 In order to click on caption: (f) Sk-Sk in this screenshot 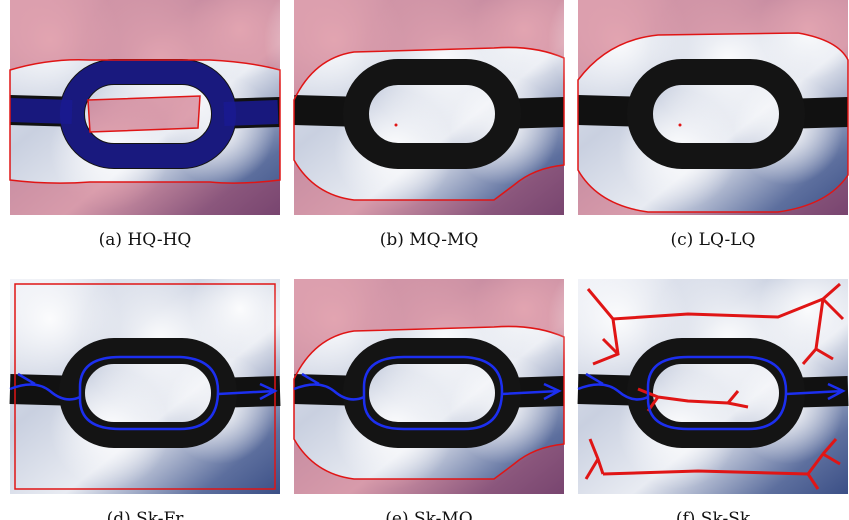, I will do `click(713, 514)`.